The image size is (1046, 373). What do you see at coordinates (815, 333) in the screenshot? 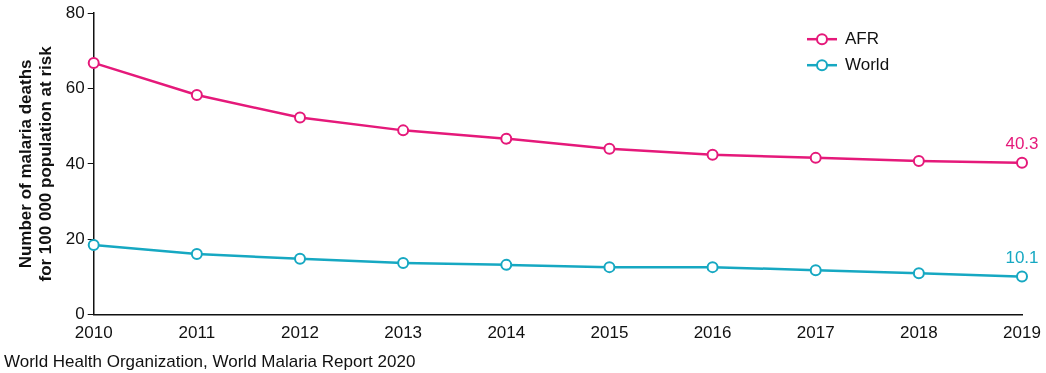
I see `x-tick-label: 2017` at bounding box center [815, 333].